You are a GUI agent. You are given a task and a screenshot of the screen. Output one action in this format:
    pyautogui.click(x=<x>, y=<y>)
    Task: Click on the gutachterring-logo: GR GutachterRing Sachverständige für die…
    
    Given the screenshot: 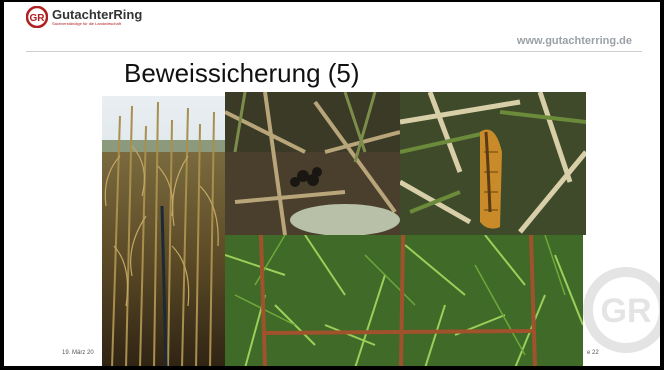 What is the action you would take?
    pyautogui.click(x=84, y=17)
    